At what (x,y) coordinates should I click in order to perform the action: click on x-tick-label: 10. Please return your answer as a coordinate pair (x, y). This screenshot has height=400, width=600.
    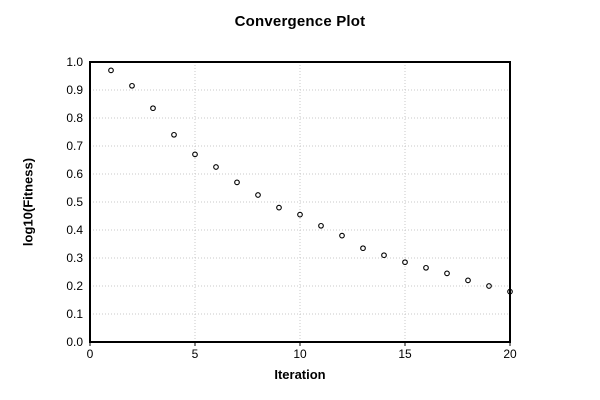
    Looking at the image, I should click on (300, 354).